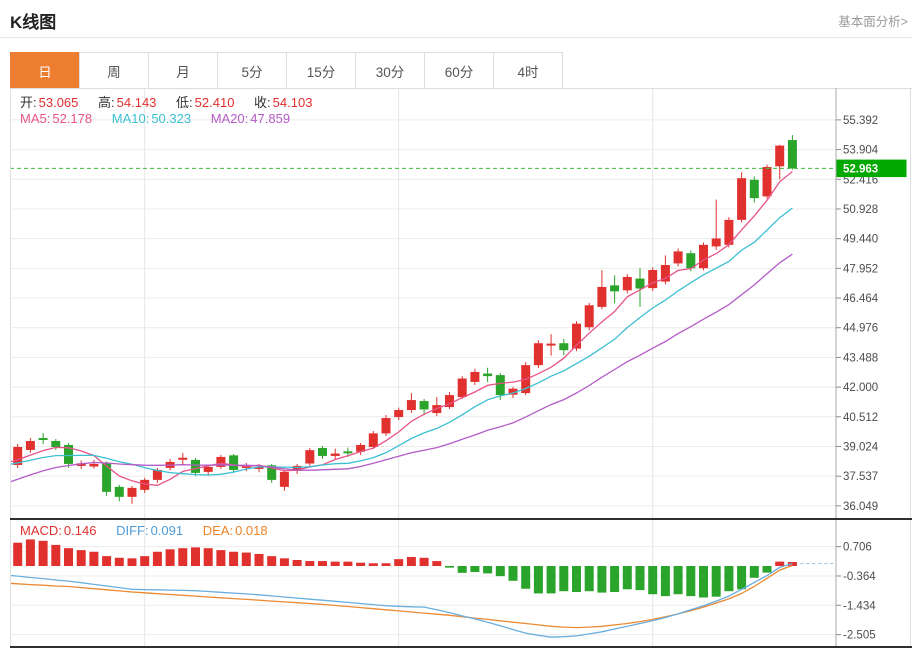 This screenshot has width=912, height=649. I want to click on diff-line, so click(401, 600).